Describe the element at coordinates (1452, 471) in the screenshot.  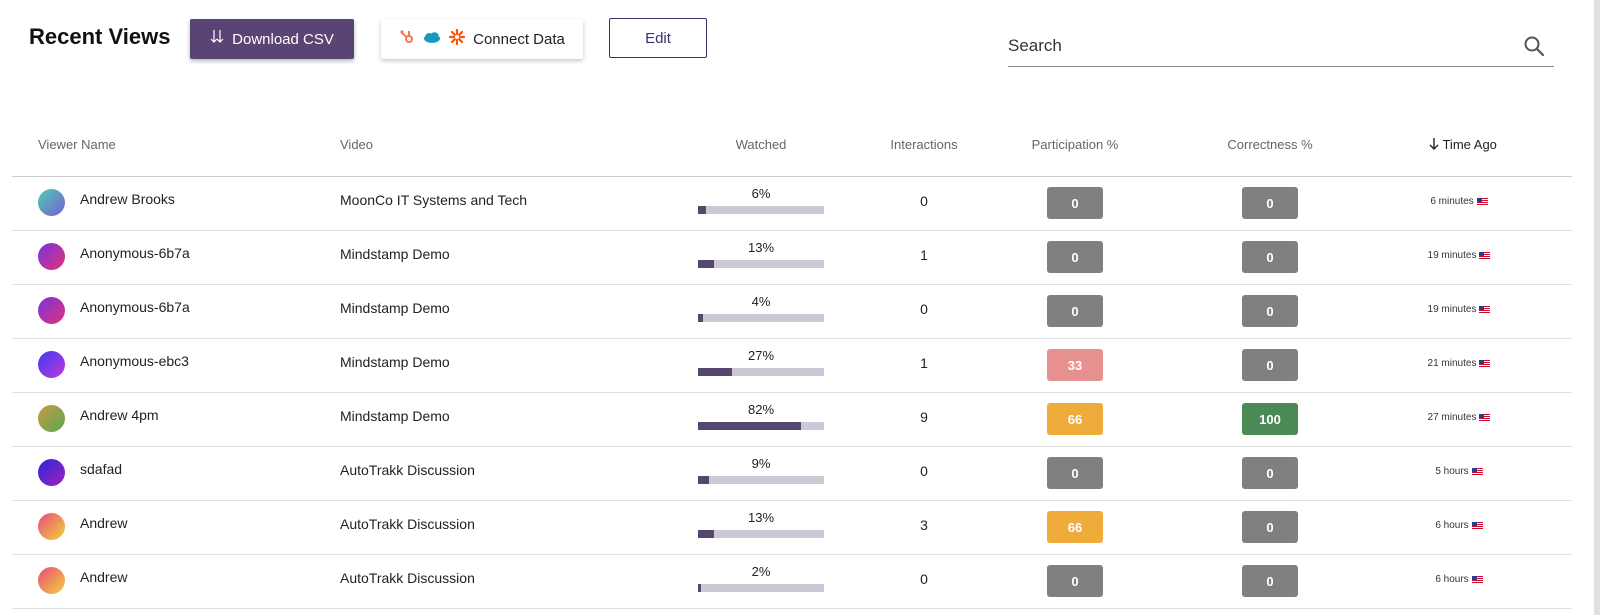
I see `time-ago-text: 5 hours` at that location.